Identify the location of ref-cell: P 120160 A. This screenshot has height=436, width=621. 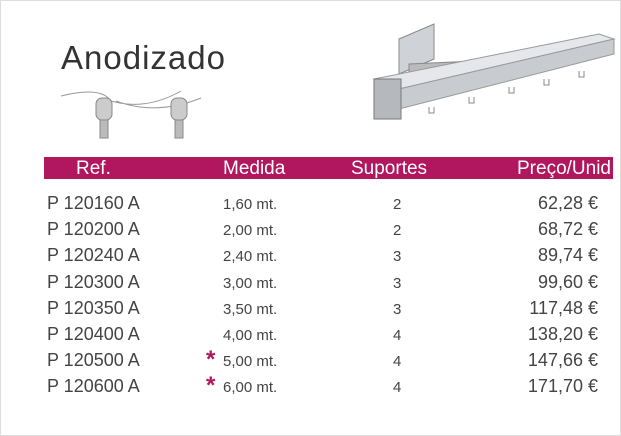
(93, 203).